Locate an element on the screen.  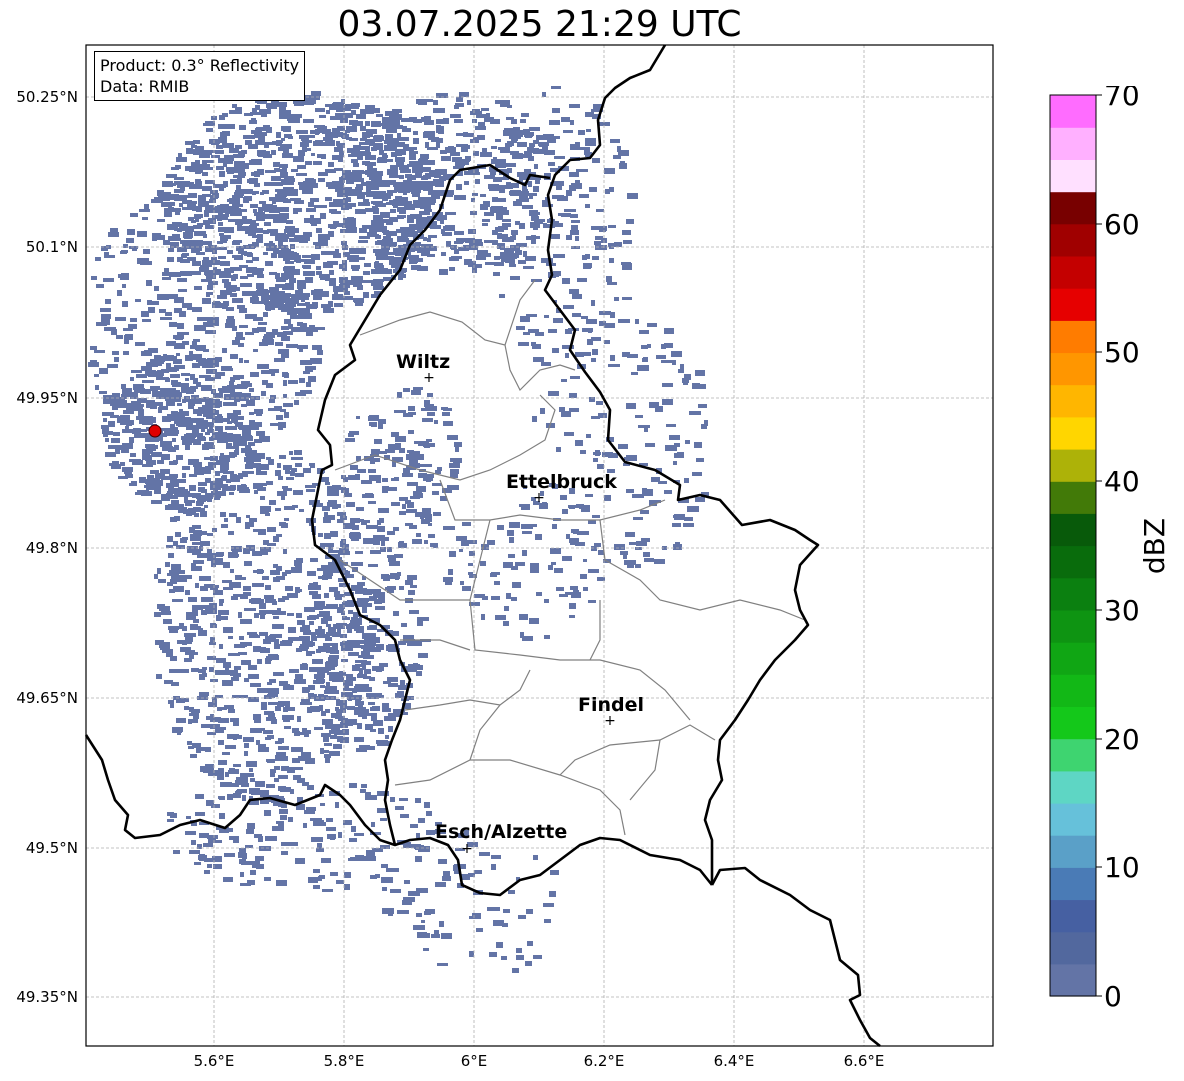
city-esch: Esch/Alzette + is located at coordinates (501, 839).